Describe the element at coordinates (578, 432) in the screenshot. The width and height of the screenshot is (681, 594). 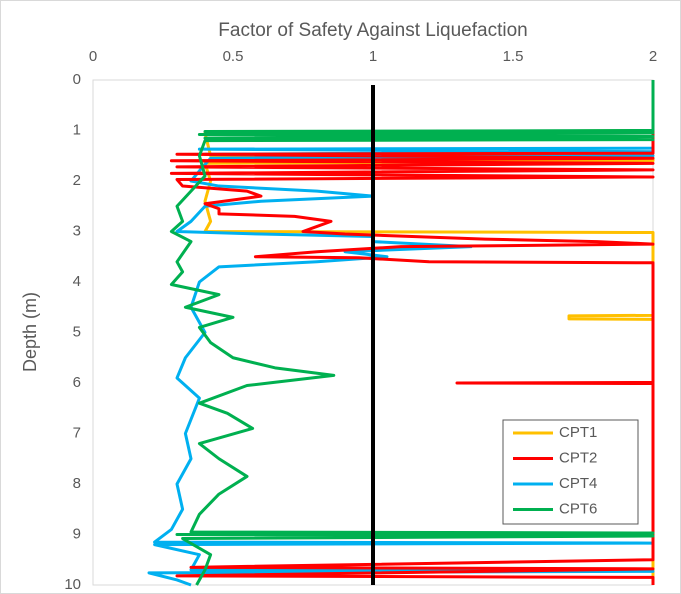
I see `legend-label: CPT1` at that location.